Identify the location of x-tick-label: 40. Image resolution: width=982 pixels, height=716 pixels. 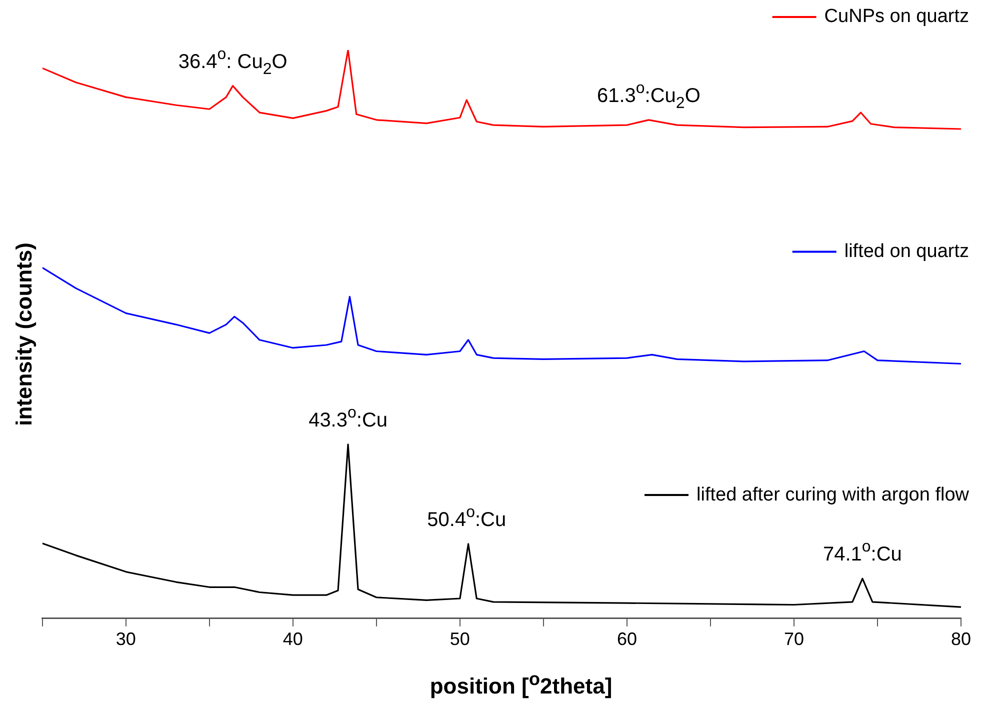
(292, 639).